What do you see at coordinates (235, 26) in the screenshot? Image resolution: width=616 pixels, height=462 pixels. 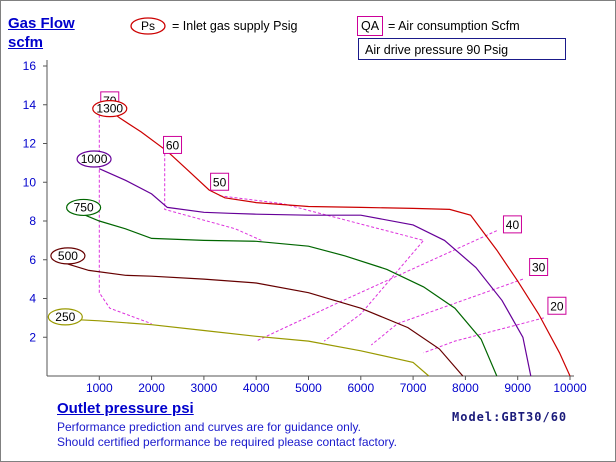 I see `ps-legend-text: = Inlet gas supply Psig` at bounding box center [235, 26].